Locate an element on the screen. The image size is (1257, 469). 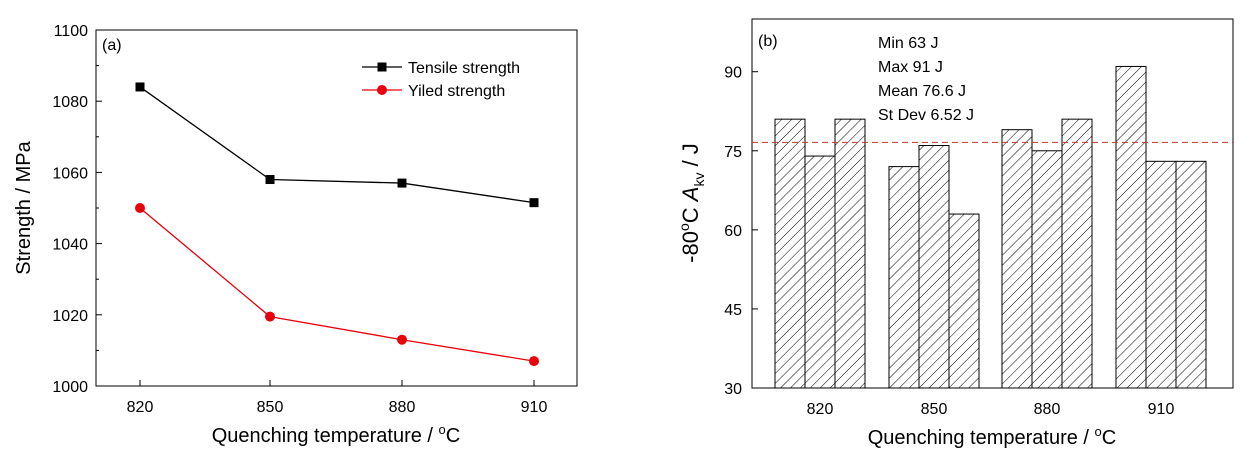
x-tick-label-b: 880 is located at coordinates (1047, 409).